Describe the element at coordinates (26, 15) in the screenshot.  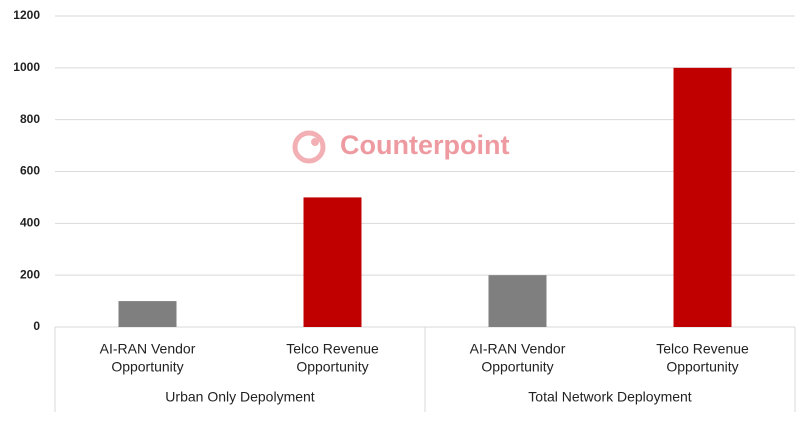
I see `y-tick-label: 1200` at that location.